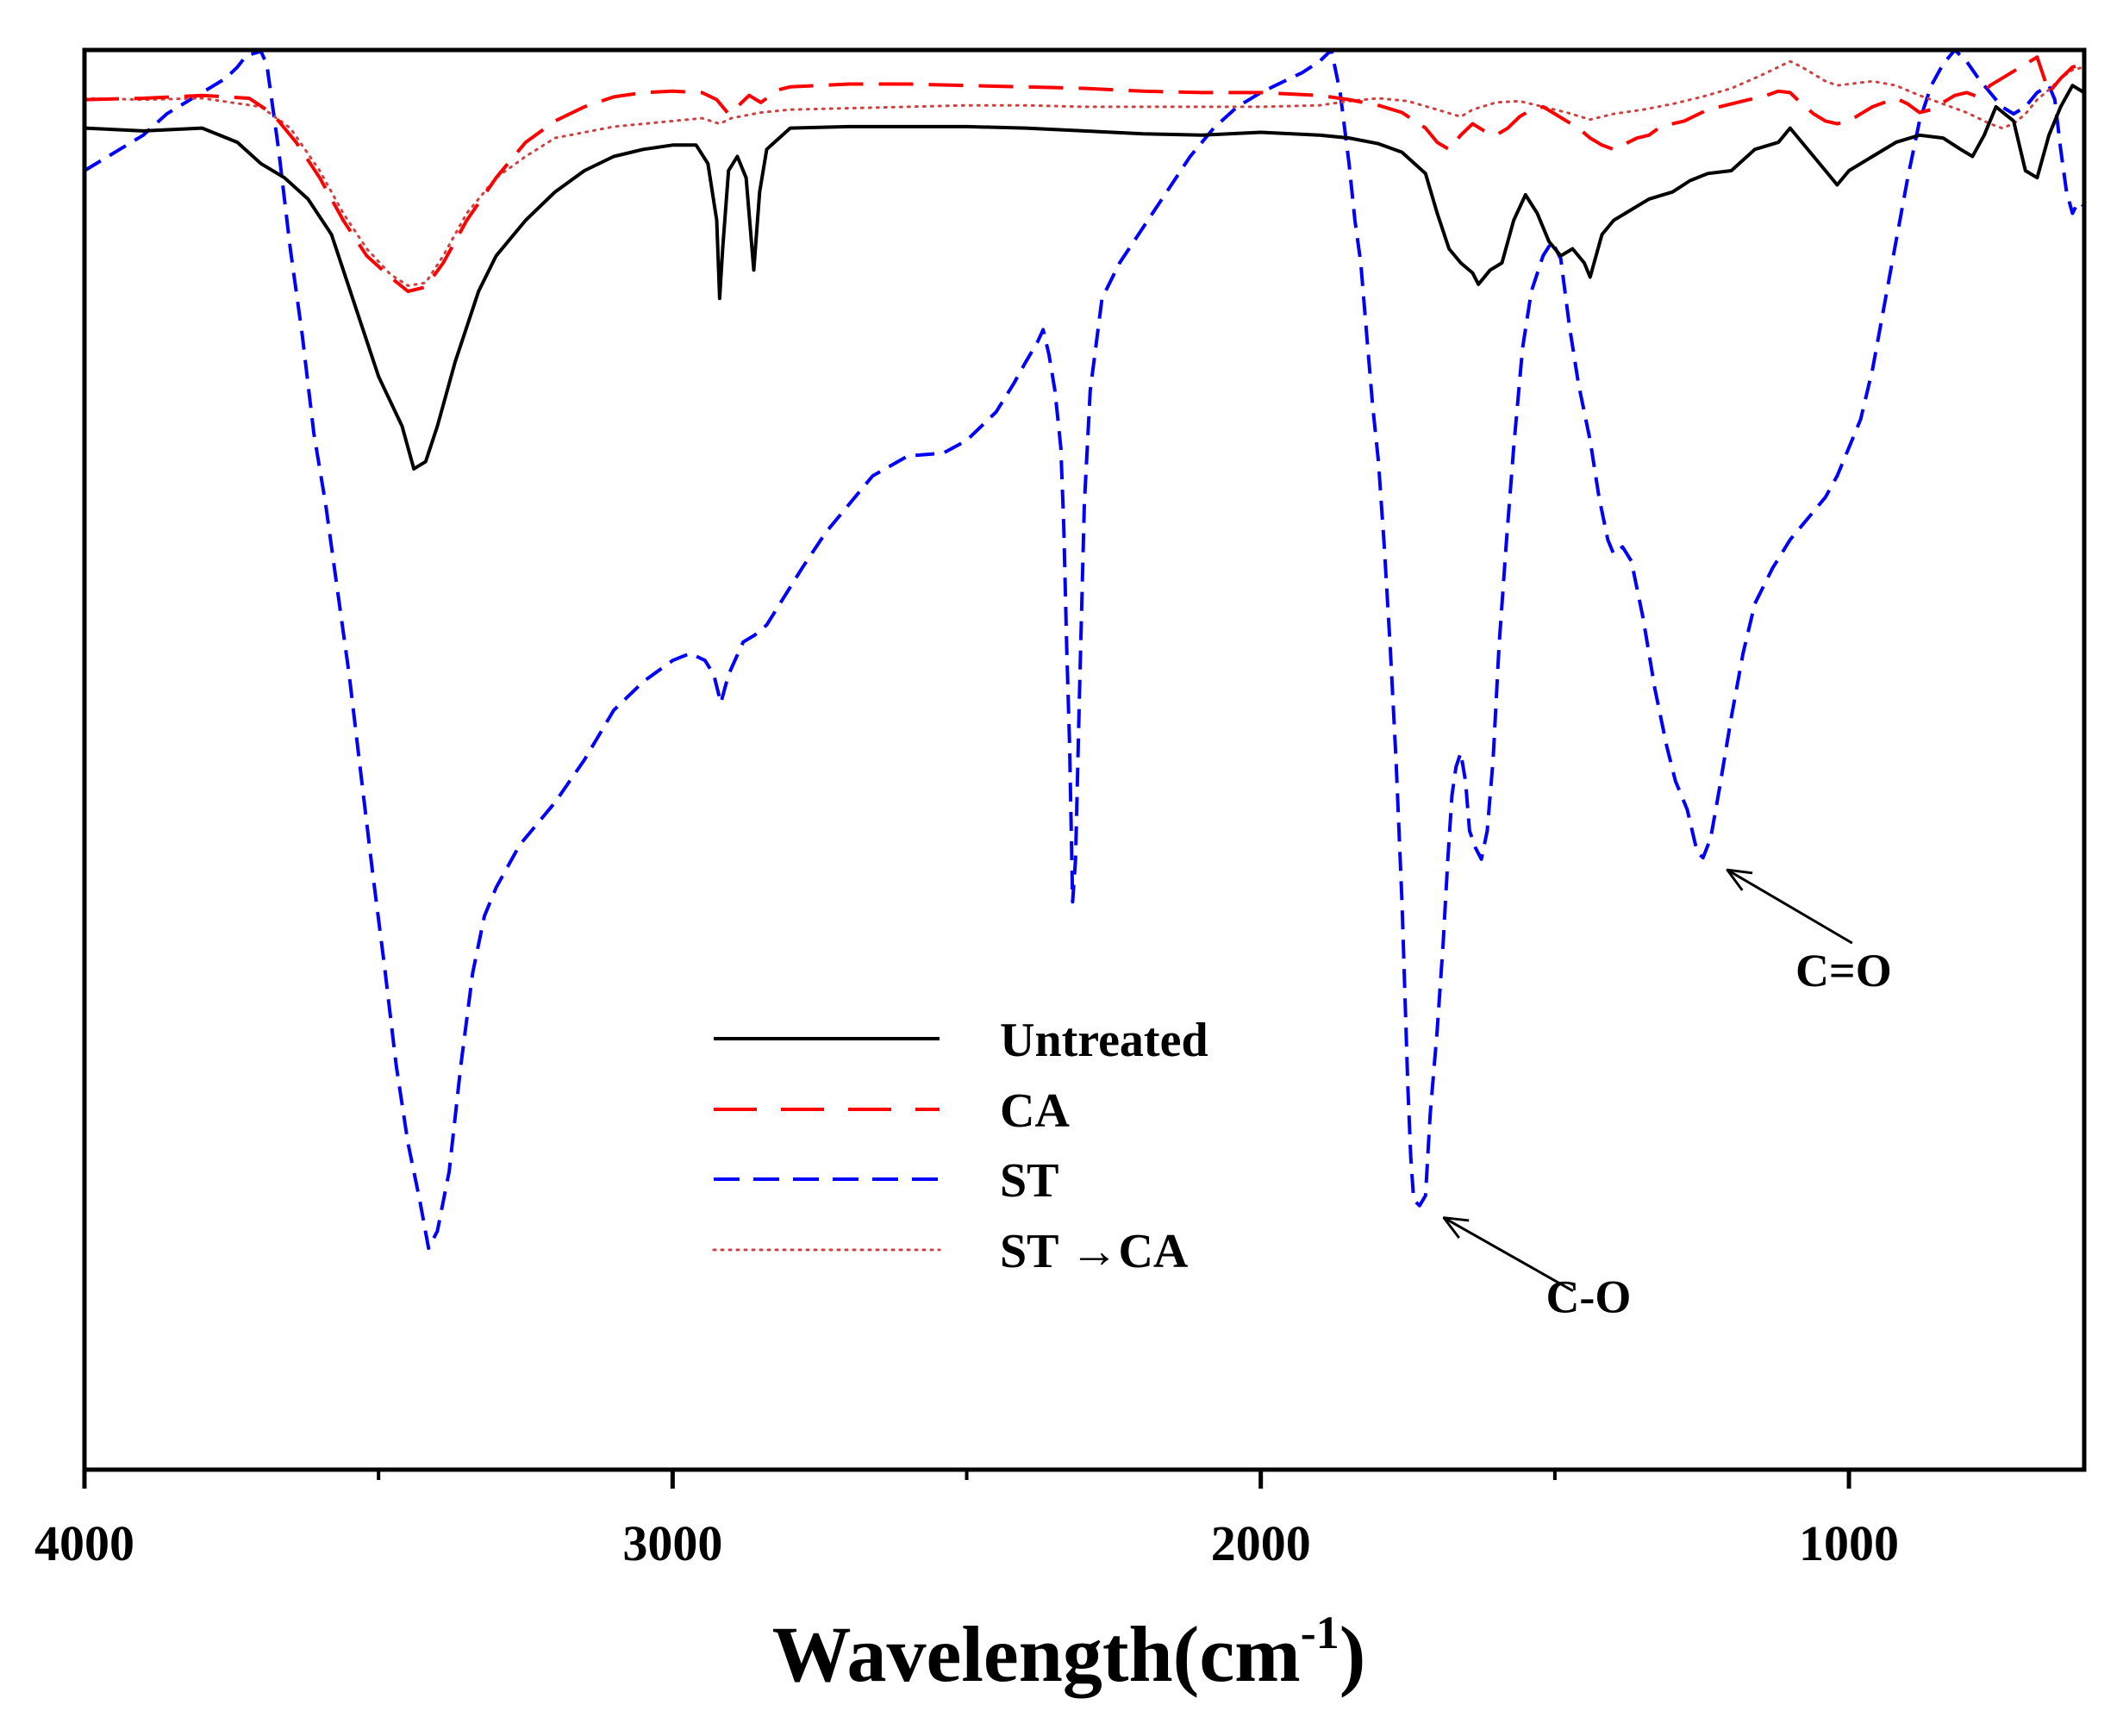 The image size is (2123, 1736). What do you see at coordinates (1029, 1181) in the screenshot?
I see `legend-label: ST` at bounding box center [1029, 1181].